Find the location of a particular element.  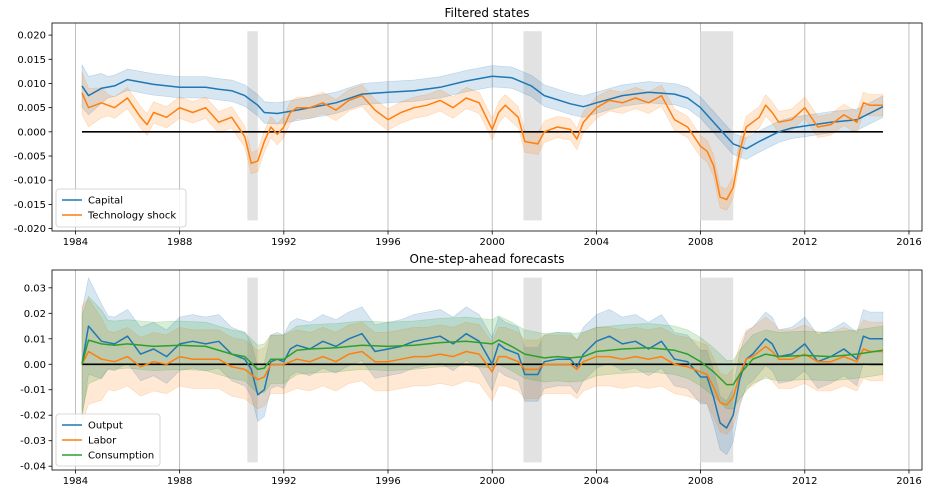

y-tick-label: 0.015 is located at coordinates (31, 60).